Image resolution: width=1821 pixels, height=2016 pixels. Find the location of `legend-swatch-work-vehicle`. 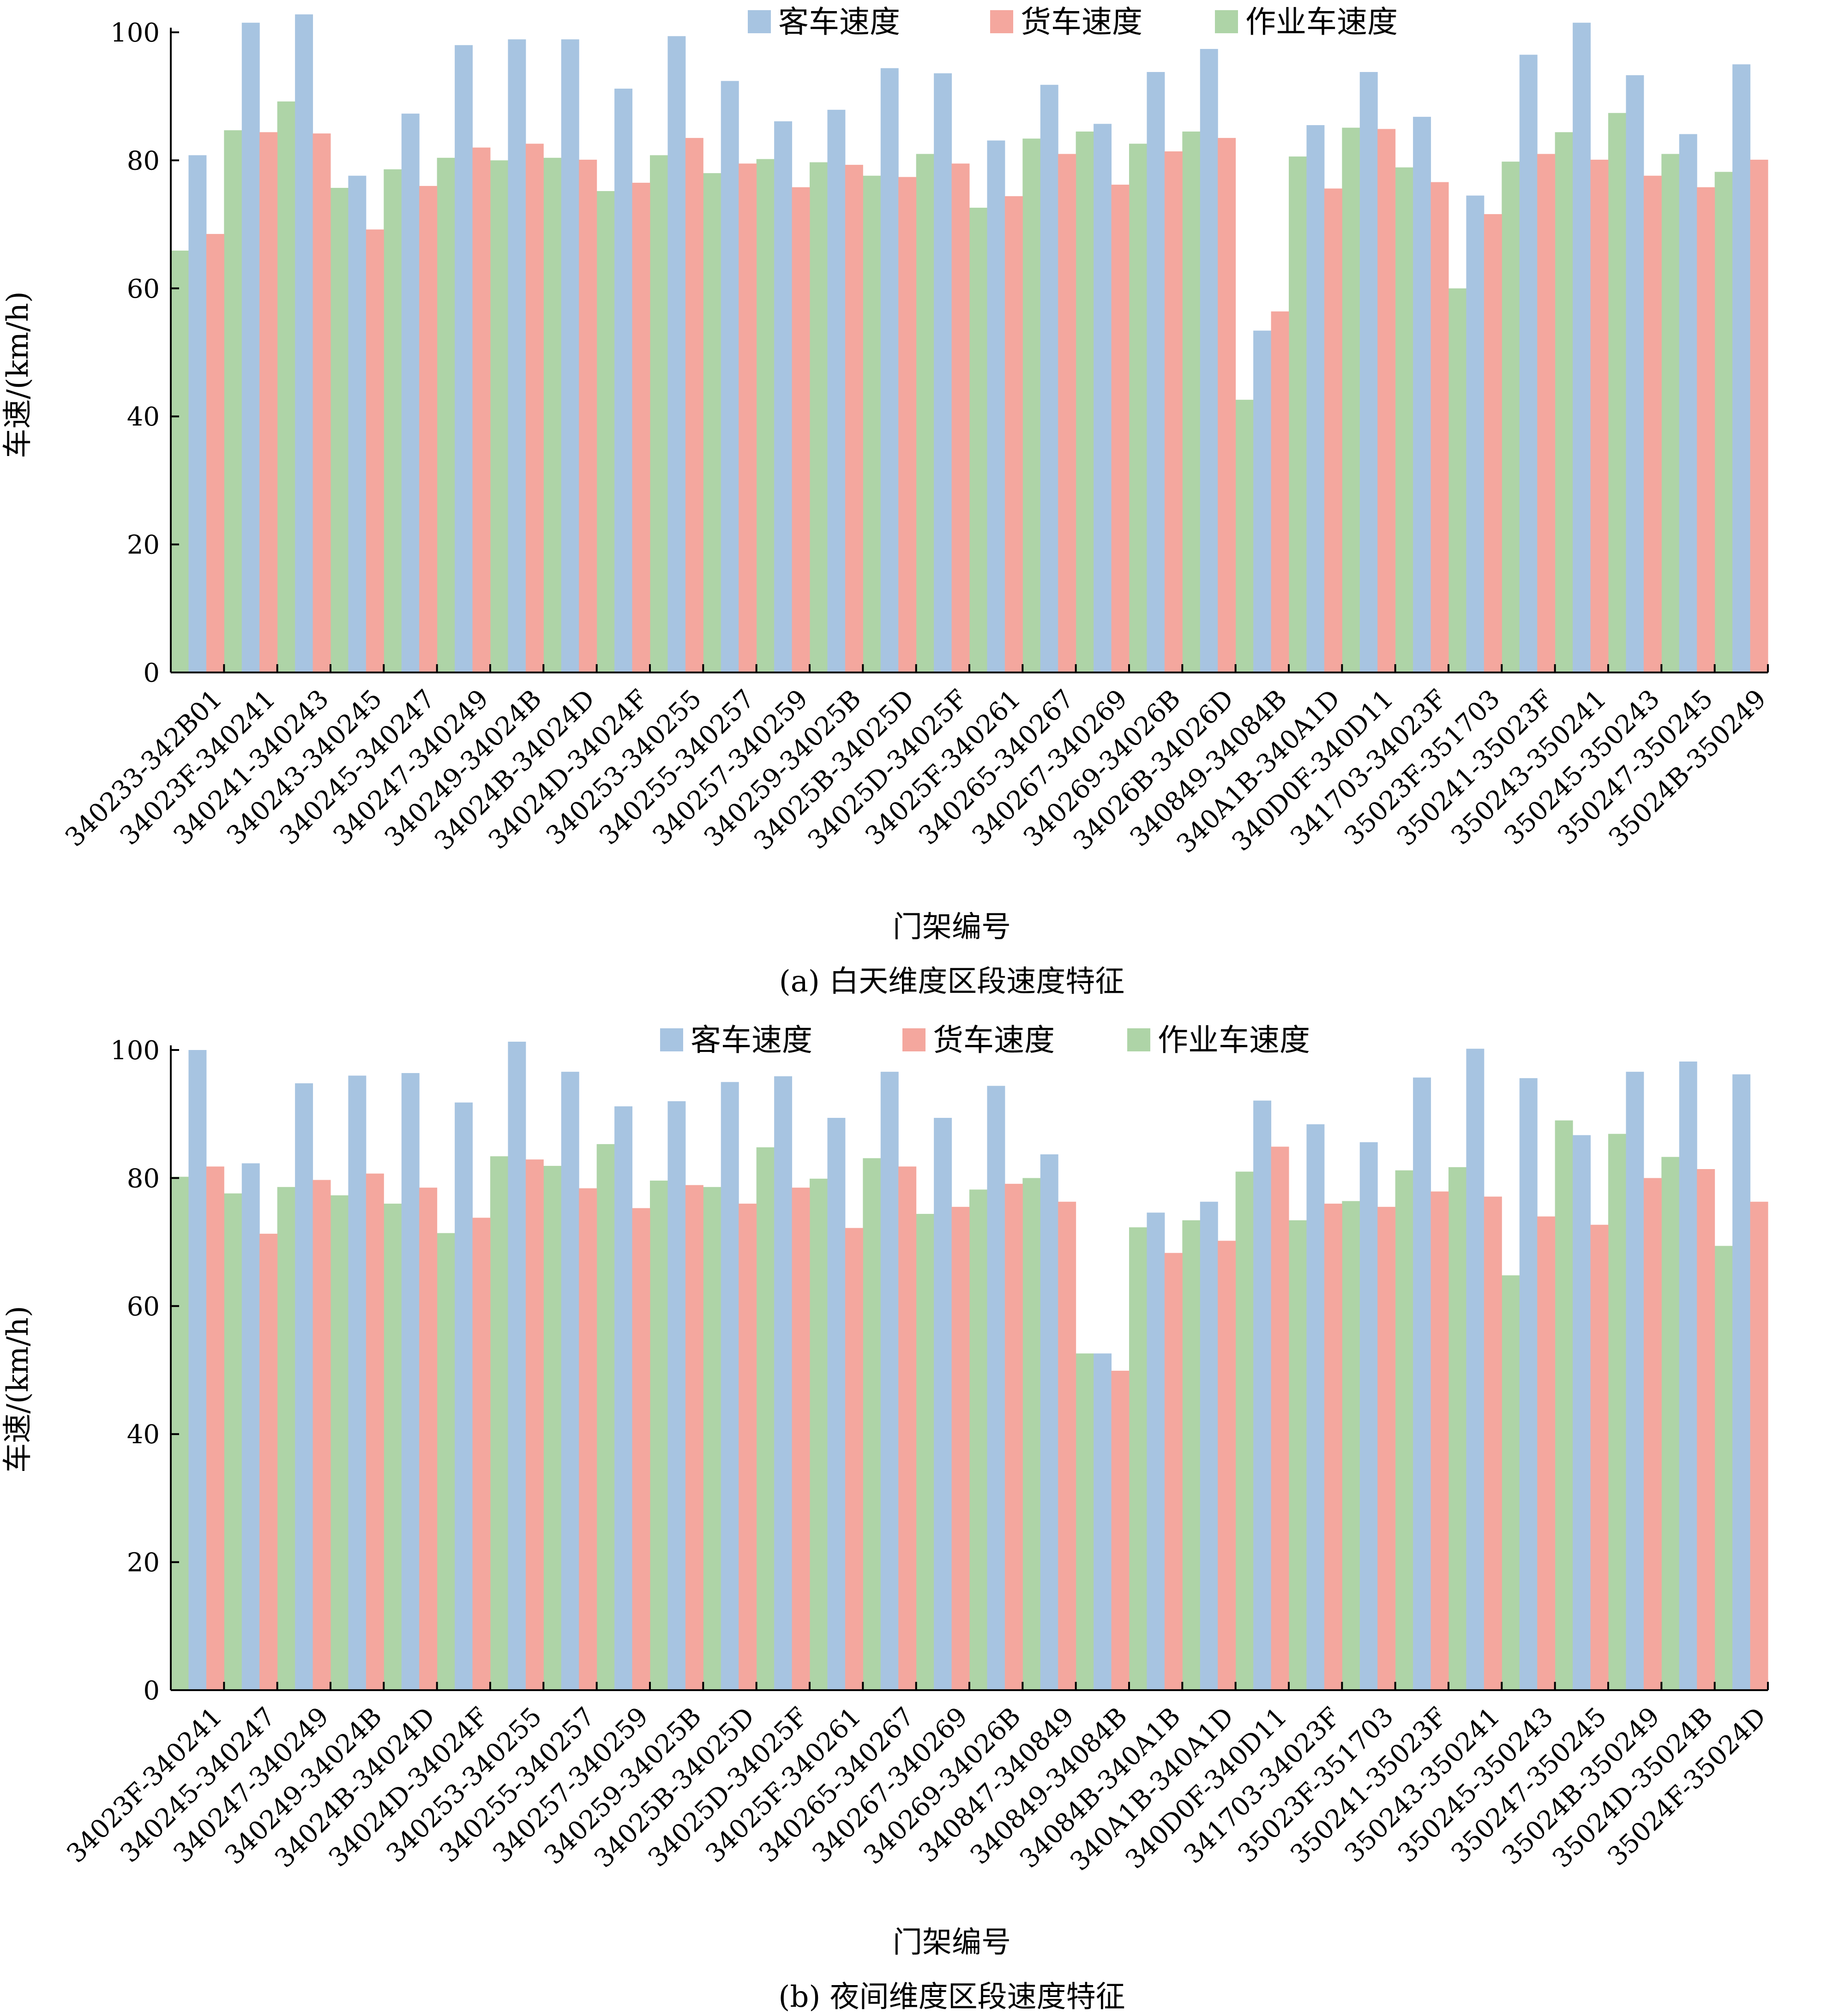

legend-swatch-work-vehicle is located at coordinates (1226, 21).